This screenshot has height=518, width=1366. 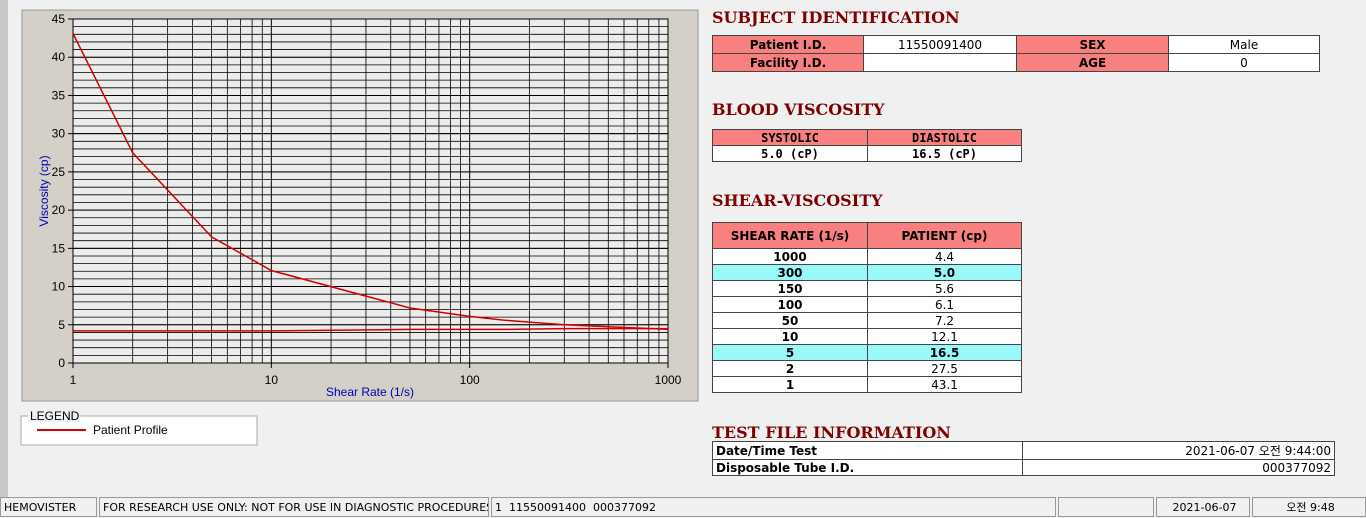 I want to click on section-title: SUBJECT IDENTIFICATION, so click(x=836, y=17).